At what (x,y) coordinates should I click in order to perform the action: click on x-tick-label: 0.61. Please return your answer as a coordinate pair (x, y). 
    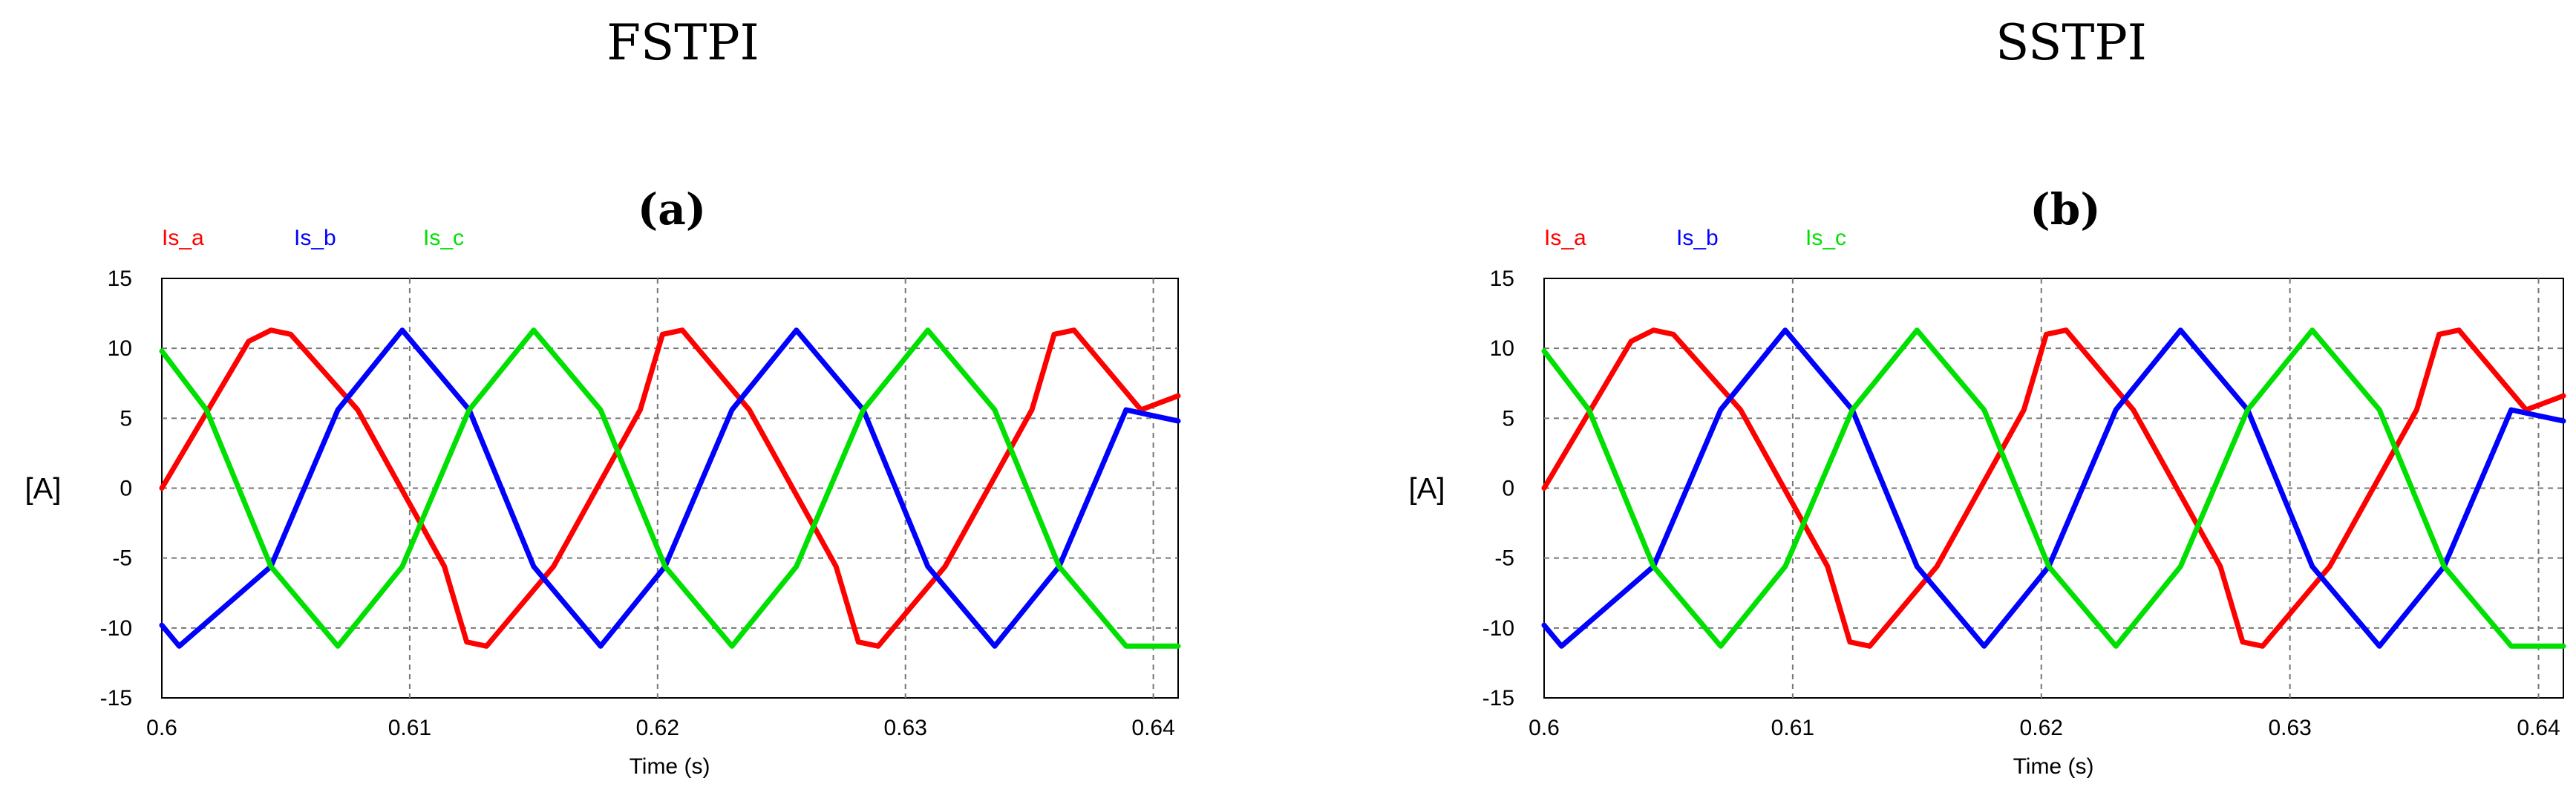
    Looking at the image, I should click on (1792, 728).